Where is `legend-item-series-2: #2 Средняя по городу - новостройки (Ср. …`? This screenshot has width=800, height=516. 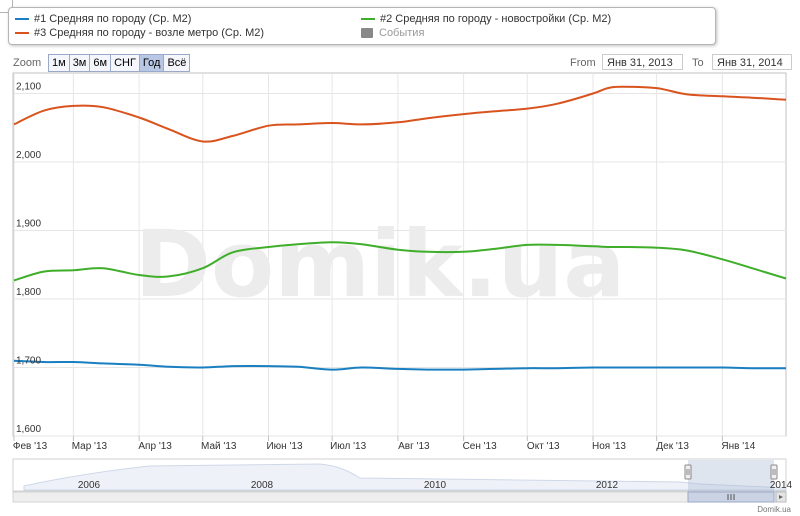
legend-item-series-2: #2 Средняя по городу - новостройки (Ср. … is located at coordinates (486, 19).